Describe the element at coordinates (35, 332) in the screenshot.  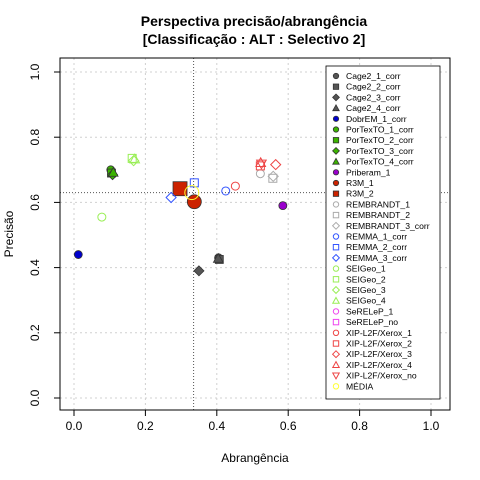
I see `y-tick-label: 0.2` at that location.